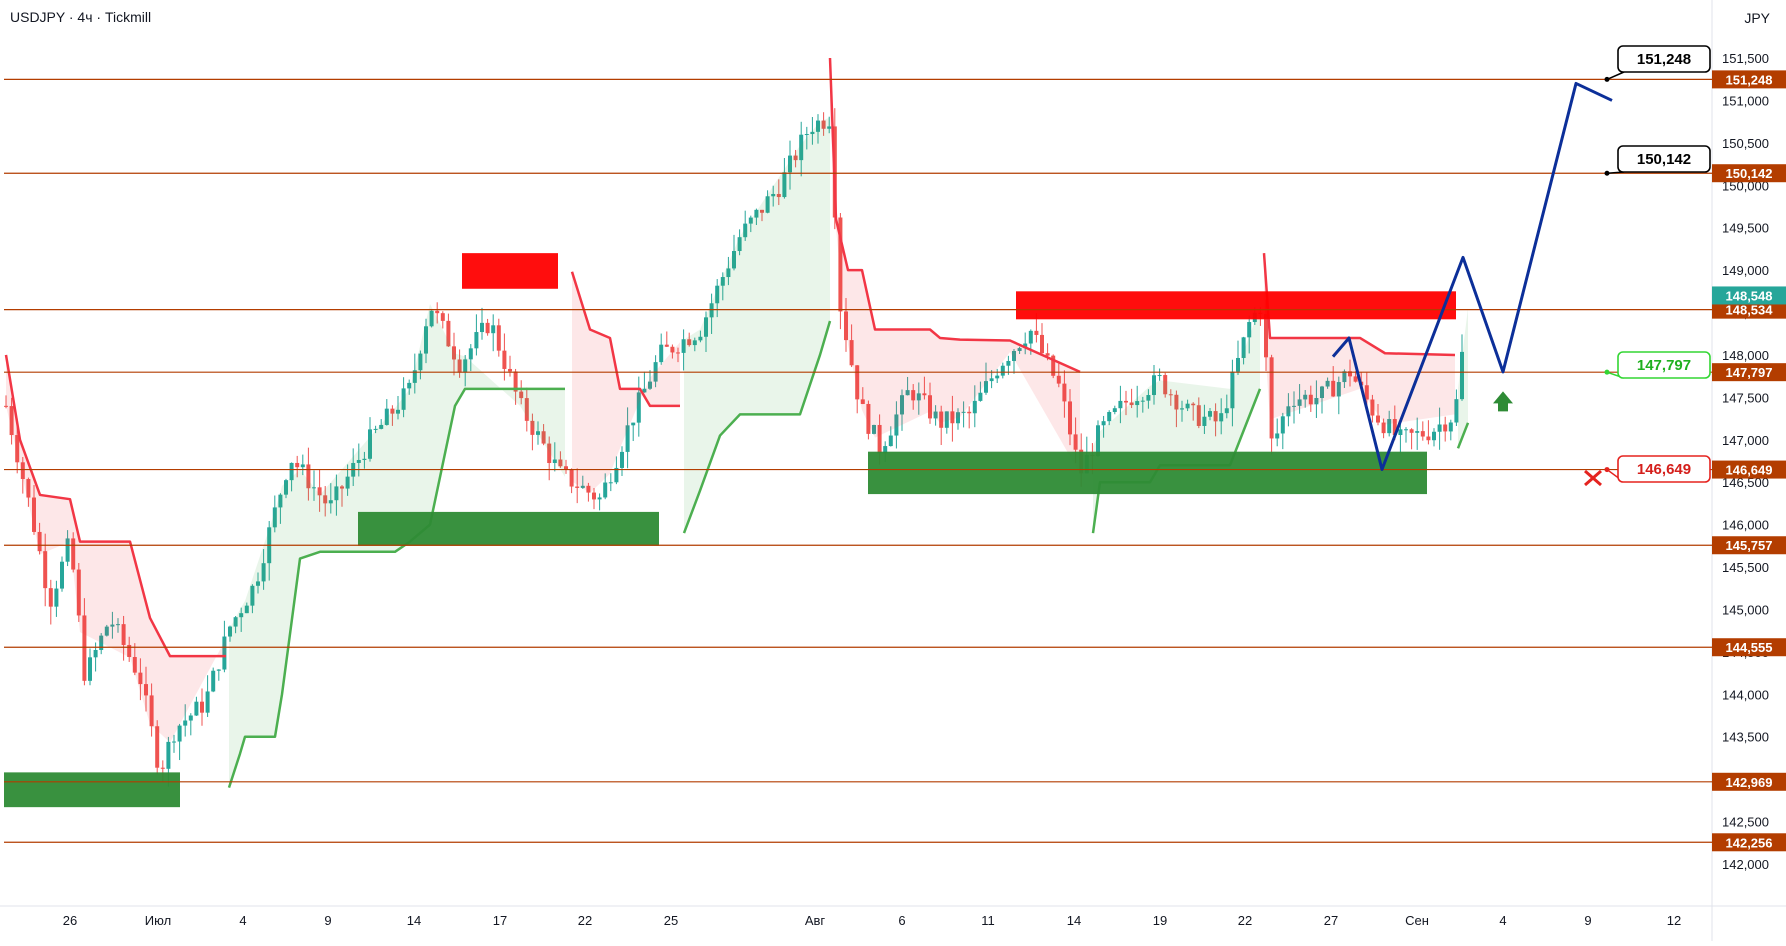 This screenshot has height=946, width=1786. What do you see at coordinates (1745, 482) in the screenshot?
I see `y-tick-label: 146,500` at bounding box center [1745, 482].